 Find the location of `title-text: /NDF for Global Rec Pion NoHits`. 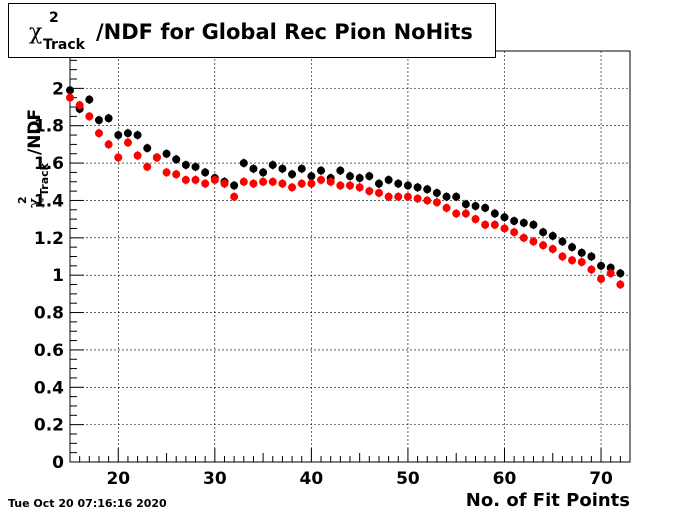

title-text: /NDF for Global Rec Pion NoHits is located at coordinates (284, 32).